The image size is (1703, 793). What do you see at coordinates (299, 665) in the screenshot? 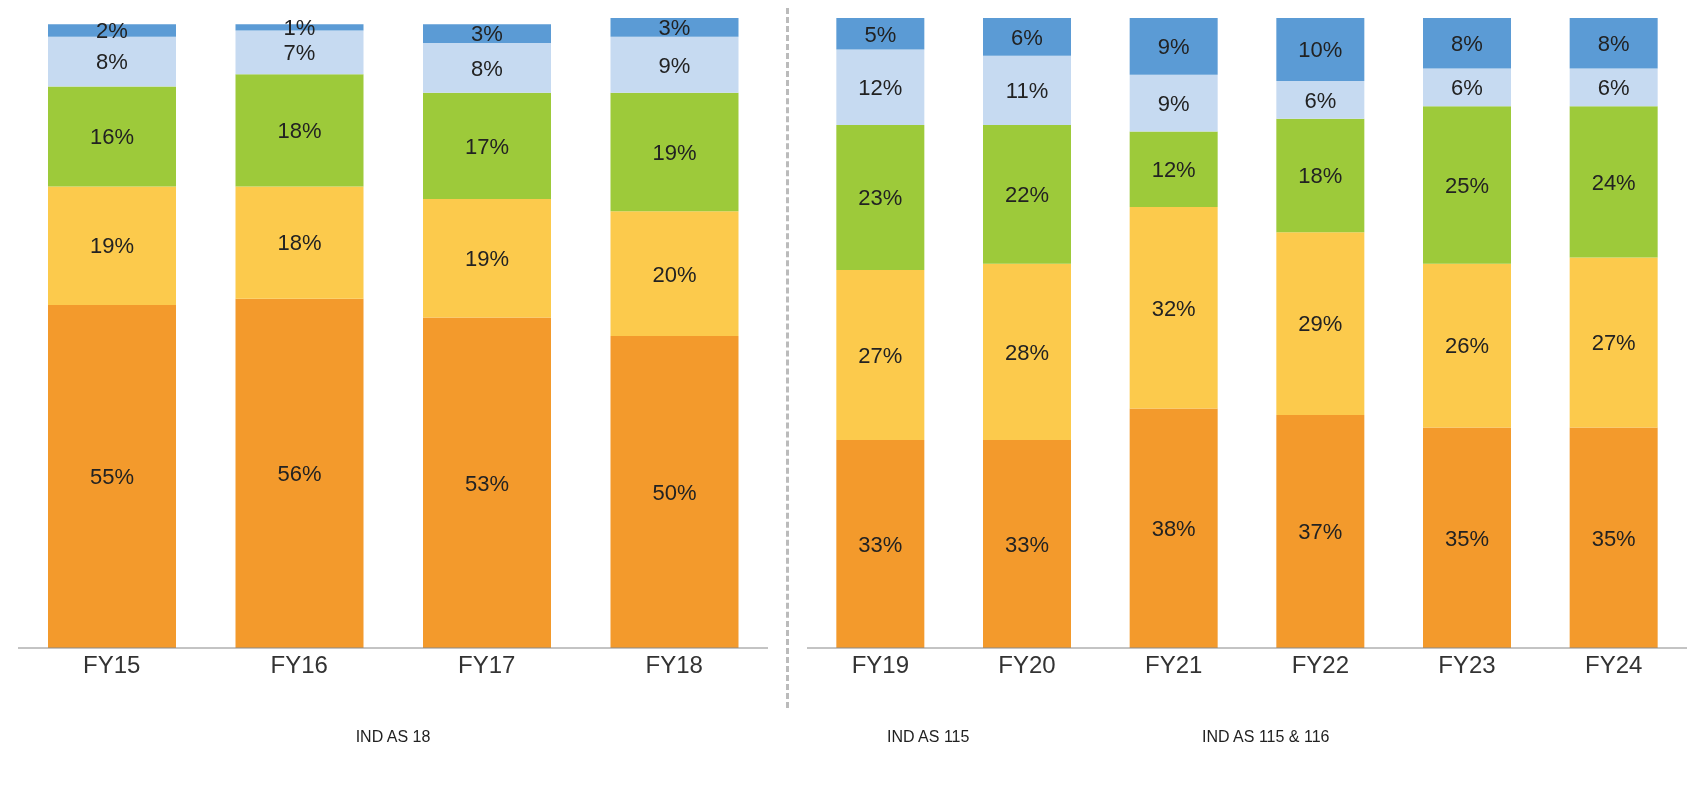
I see `x-tick-label: FY16` at bounding box center [299, 665].